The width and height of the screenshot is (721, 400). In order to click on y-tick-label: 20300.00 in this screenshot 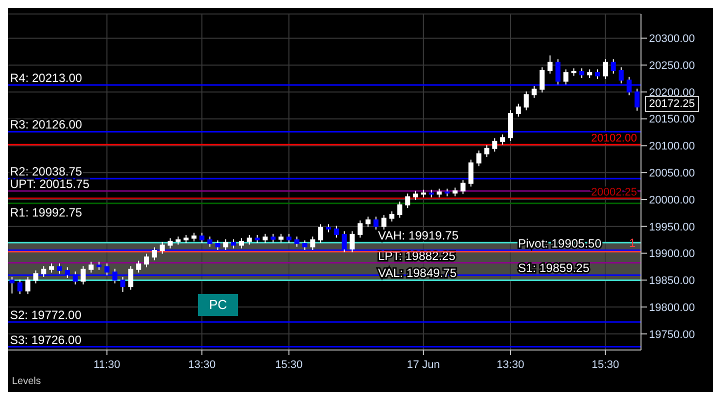, I will do `click(672, 39)`.